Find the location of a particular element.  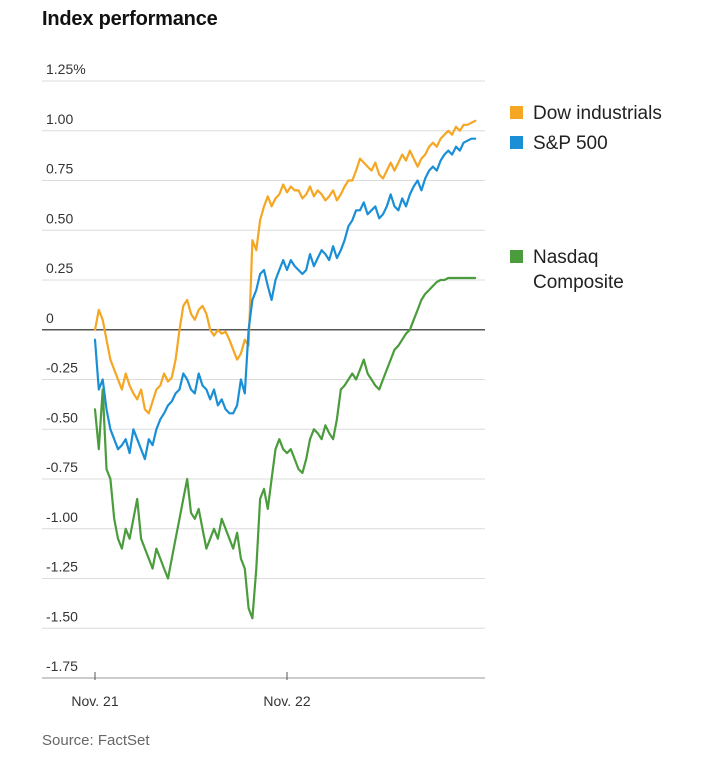

y-tick-label: -0.75 is located at coordinates (62, 467).